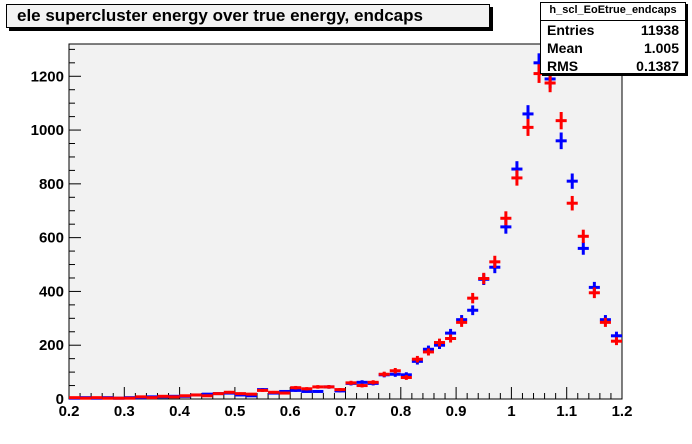  What do you see at coordinates (571, 30) in the screenshot?
I see `stats-entries-label: Entries` at bounding box center [571, 30].